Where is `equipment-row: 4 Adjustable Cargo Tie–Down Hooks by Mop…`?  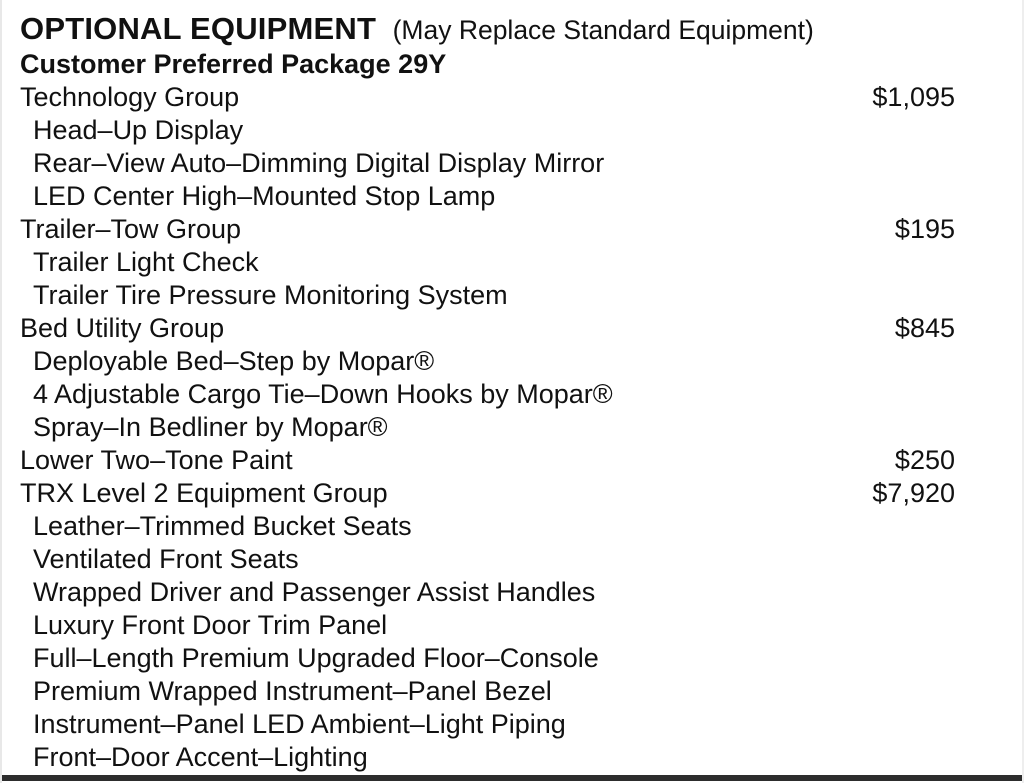 equipment-row: 4 Adjustable Cargo Tie–Down Hooks by Mop… is located at coordinates (512, 394).